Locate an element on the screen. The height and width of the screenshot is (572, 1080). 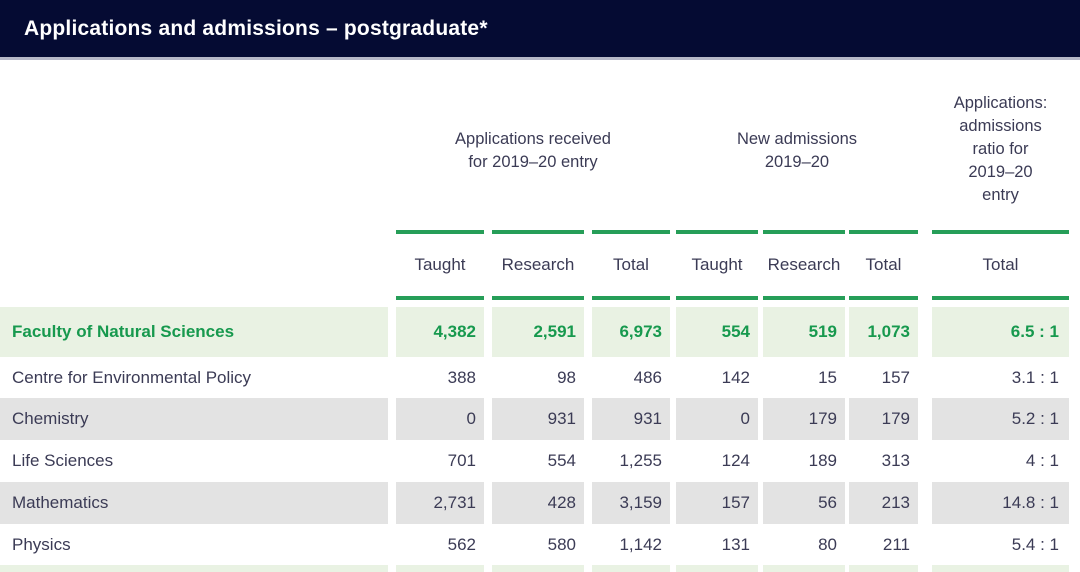
table-row: Chemistry 0 931 931 0 179 179 5.2 : 1 is located at coordinates (540, 419).